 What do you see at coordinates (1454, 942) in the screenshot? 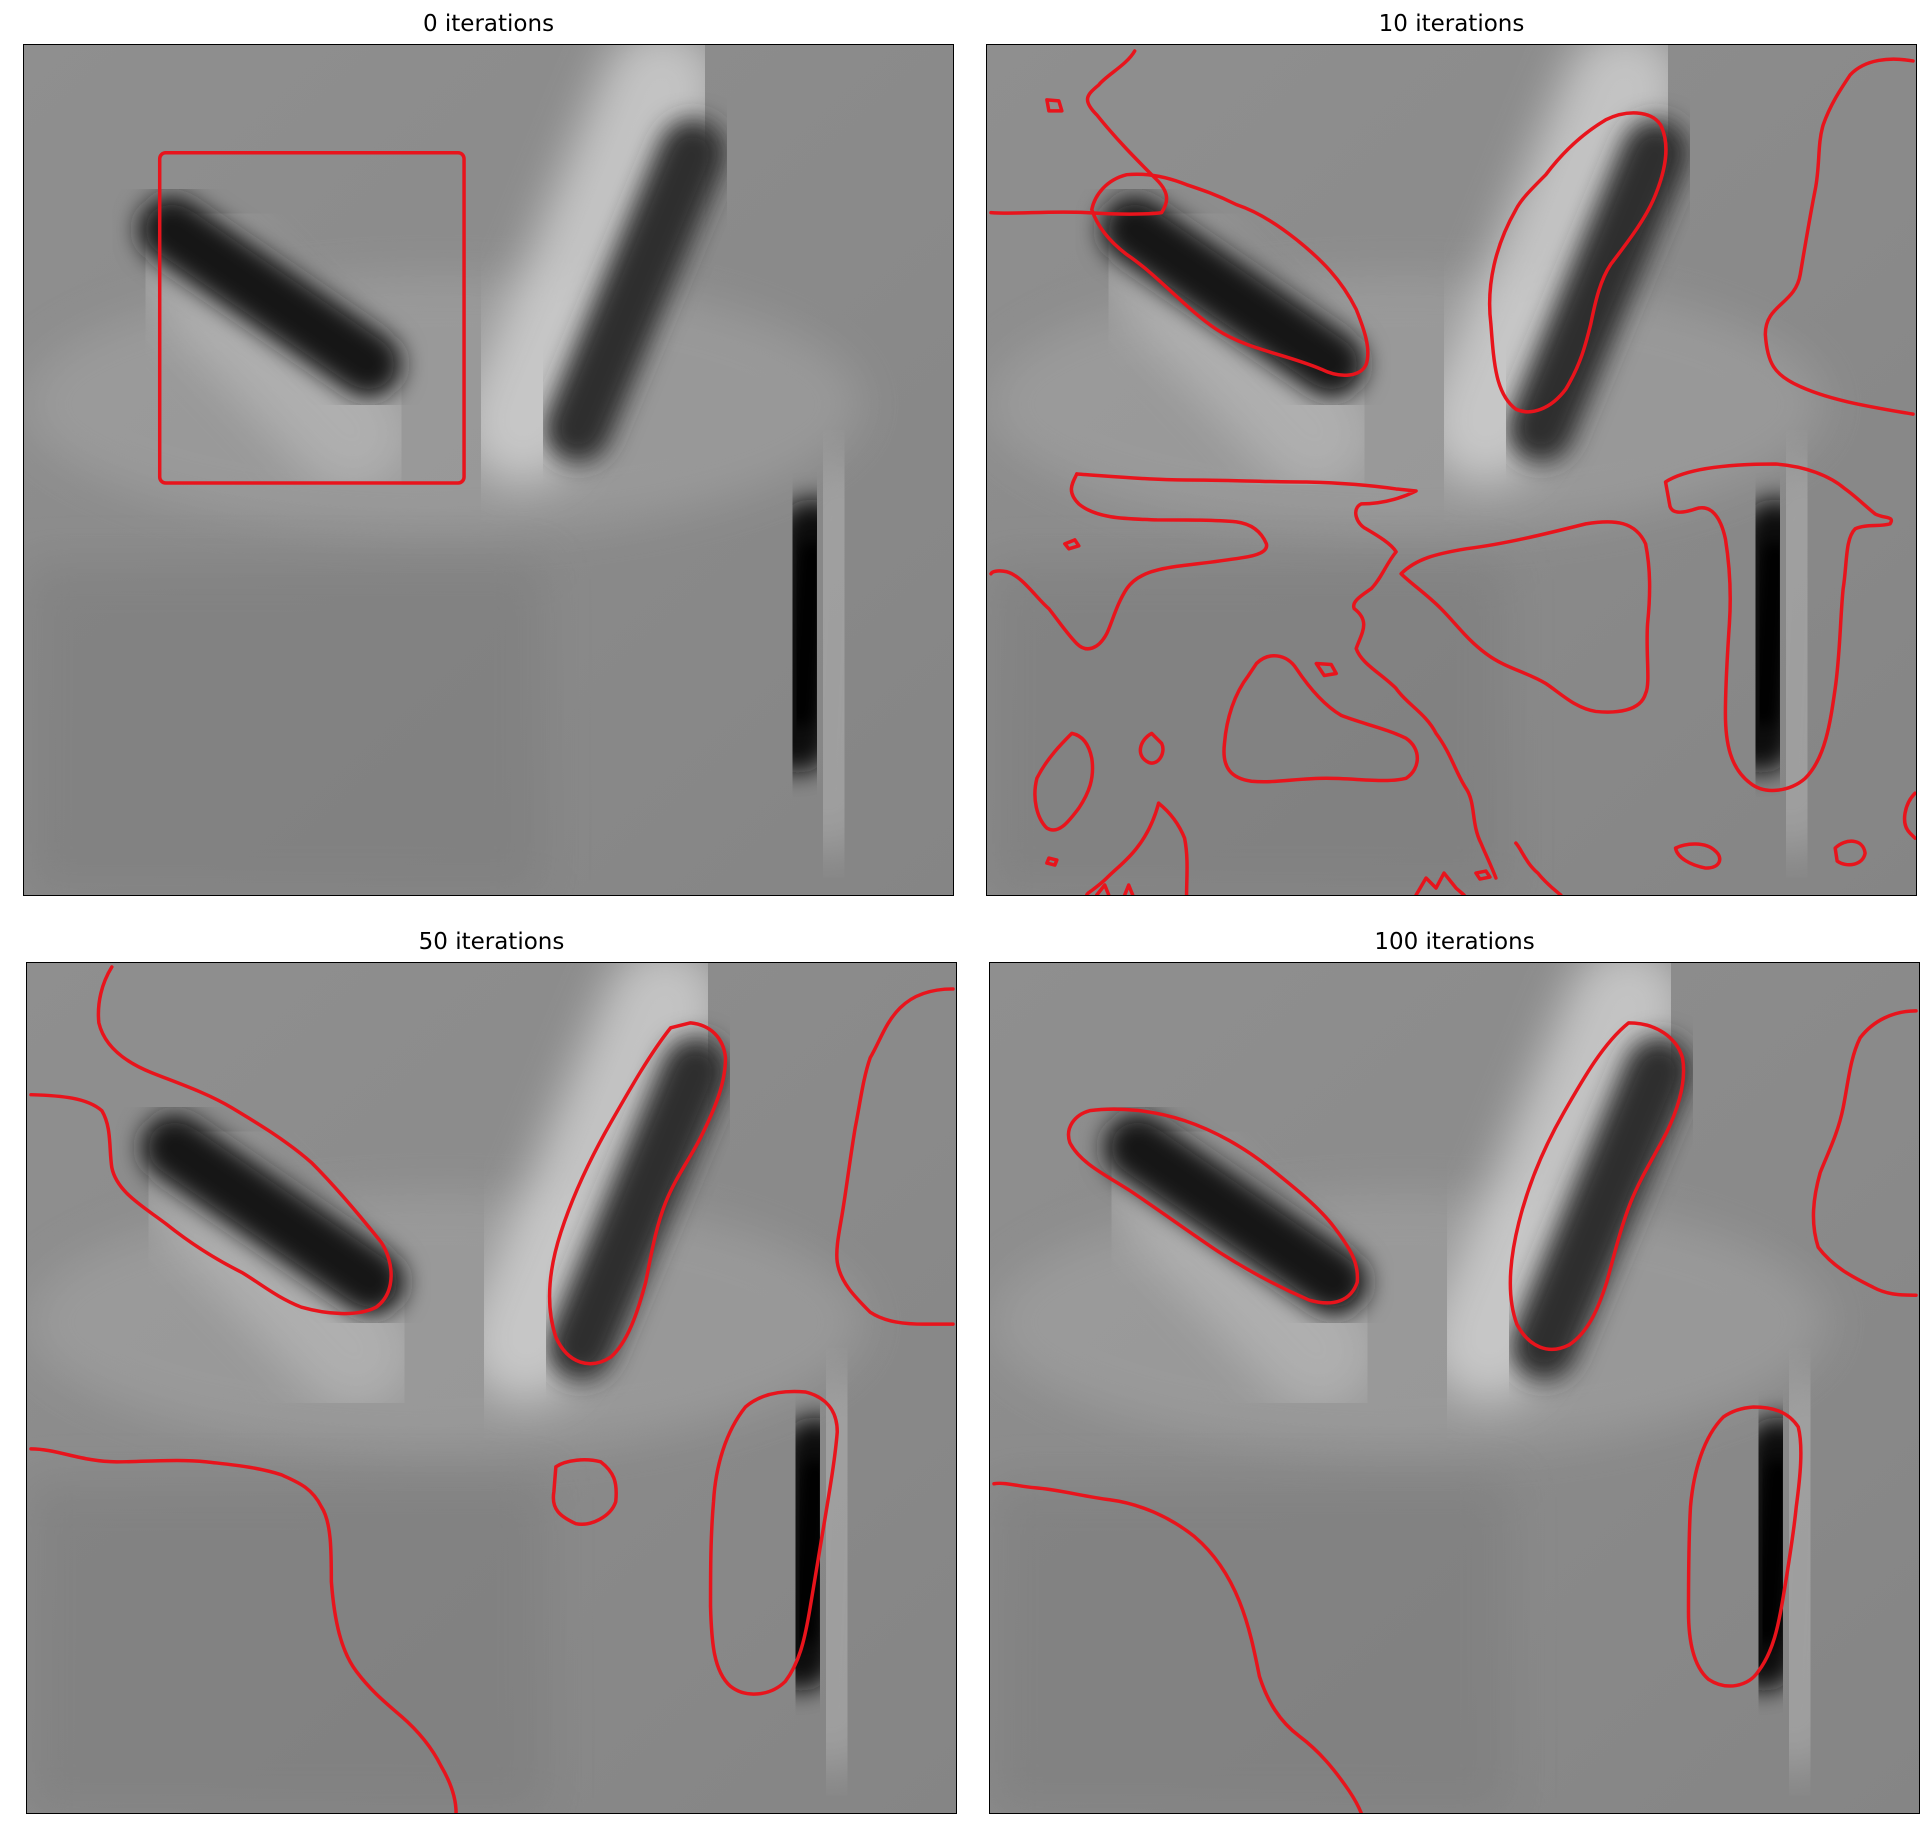
I see `panel-title: 100 iterations` at bounding box center [1454, 942].